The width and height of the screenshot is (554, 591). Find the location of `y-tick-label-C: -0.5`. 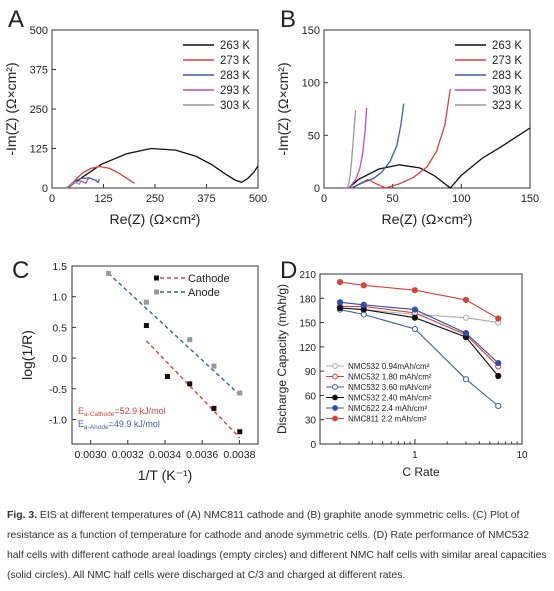

y-tick-label-C: -0.5 is located at coordinates (58, 390).